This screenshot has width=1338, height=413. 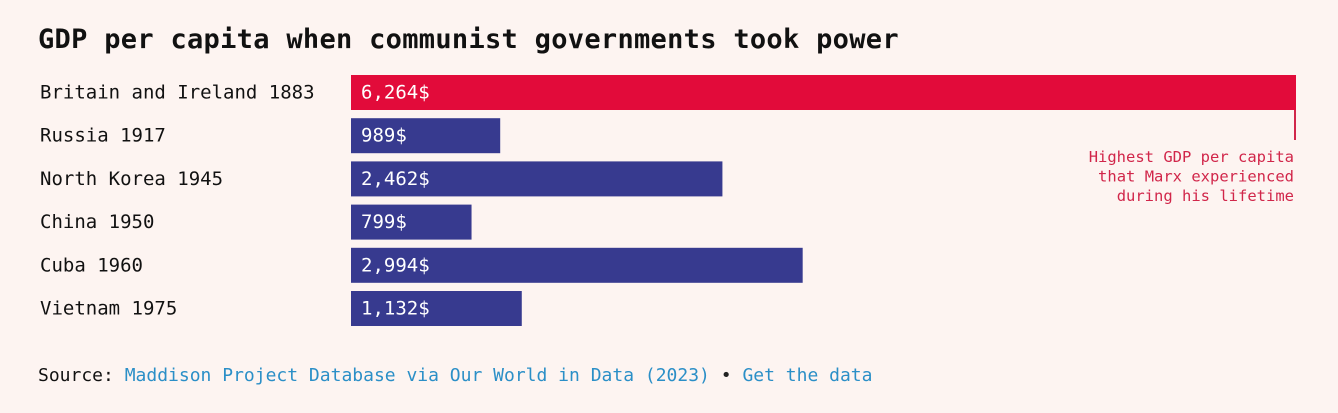 What do you see at coordinates (177, 93) in the screenshot?
I see `category-label: Britain and Ireland 1883` at bounding box center [177, 93].